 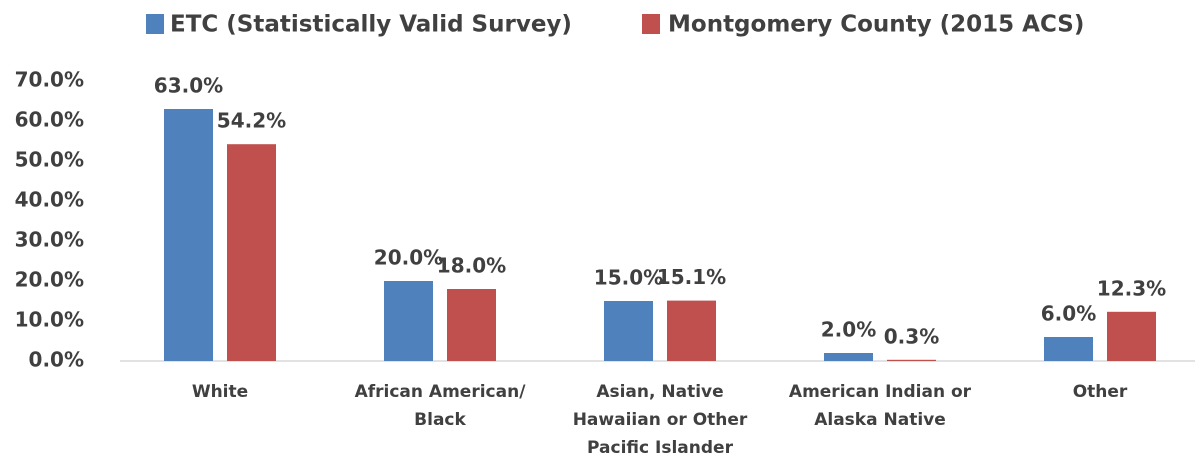 I want to click on data-label: 63.0%, so click(x=188, y=86).